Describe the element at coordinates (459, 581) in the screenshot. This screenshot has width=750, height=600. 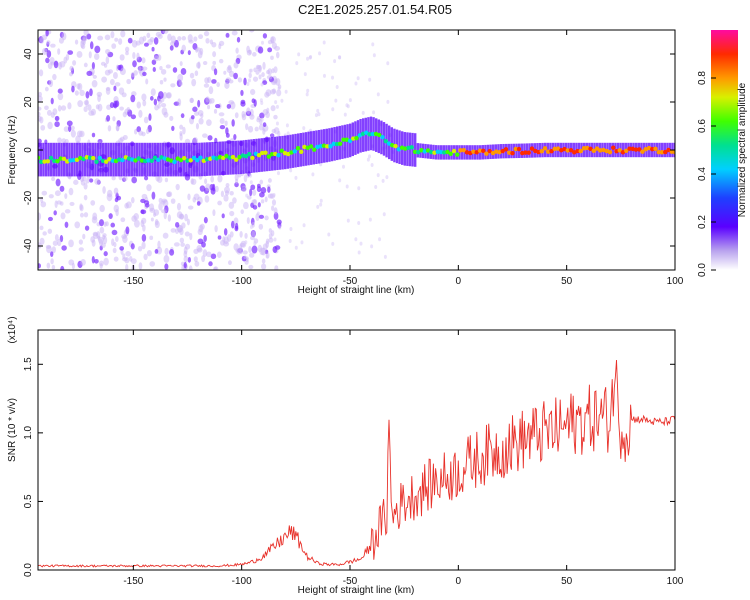
I see `snr-xtick-label: 0` at that location.